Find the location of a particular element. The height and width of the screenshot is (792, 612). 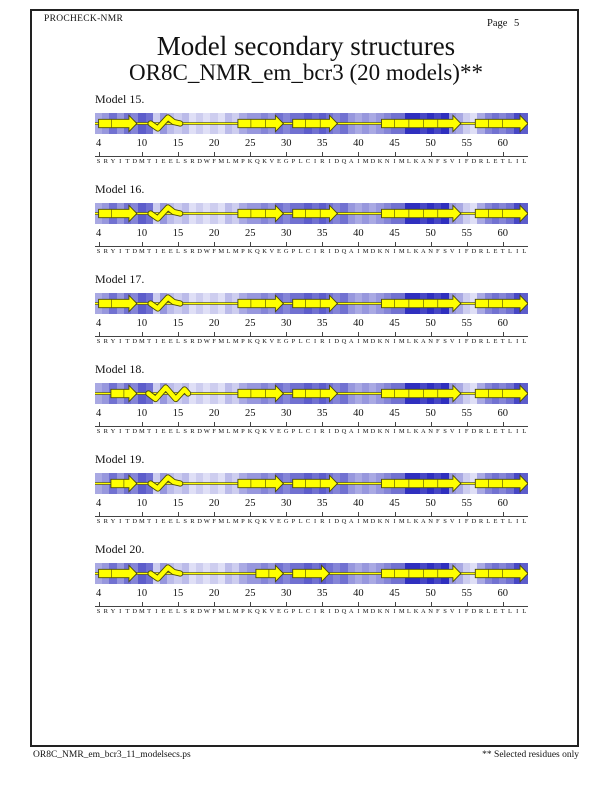

residue-number: 45 is located at coordinates (394, 503).